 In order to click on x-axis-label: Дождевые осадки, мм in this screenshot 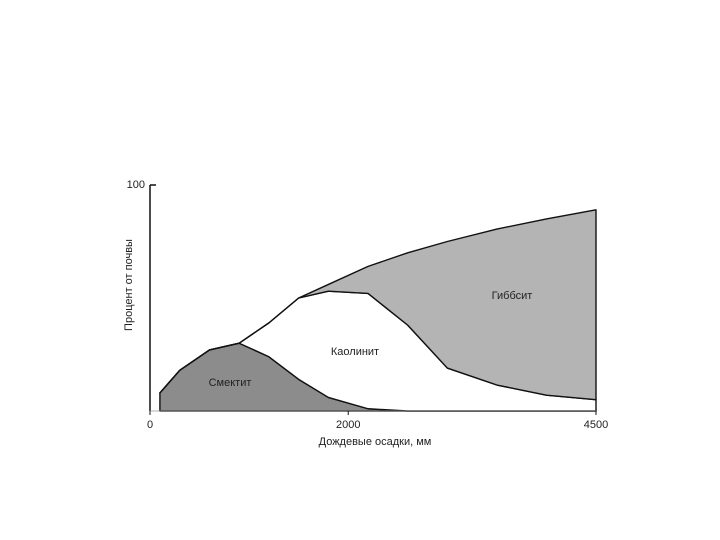, I will do `click(375, 442)`.